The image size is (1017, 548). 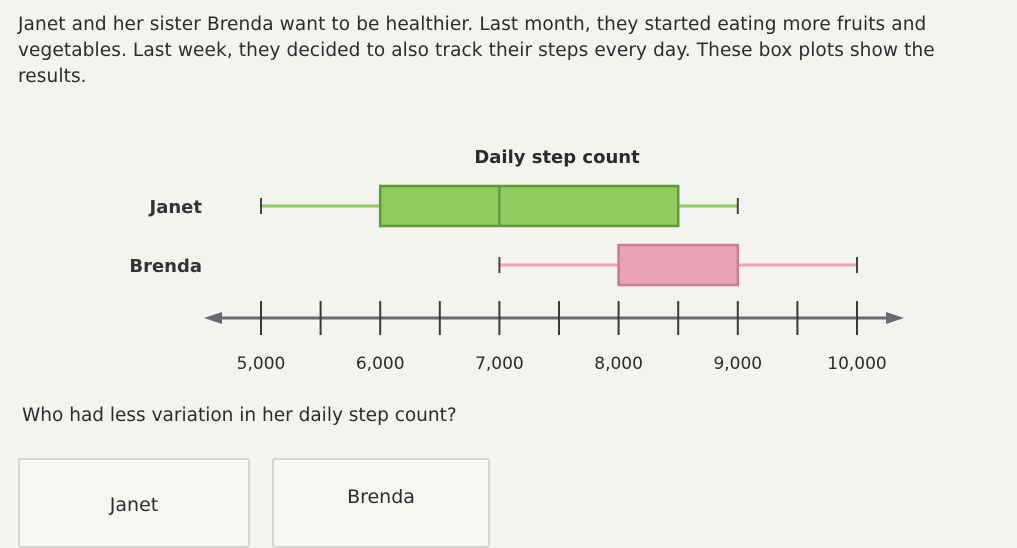 What do you see at coordinates (557, 157) in the screenshot?
I see `chart-title: Daily step count` at bounding box center [557, 157].